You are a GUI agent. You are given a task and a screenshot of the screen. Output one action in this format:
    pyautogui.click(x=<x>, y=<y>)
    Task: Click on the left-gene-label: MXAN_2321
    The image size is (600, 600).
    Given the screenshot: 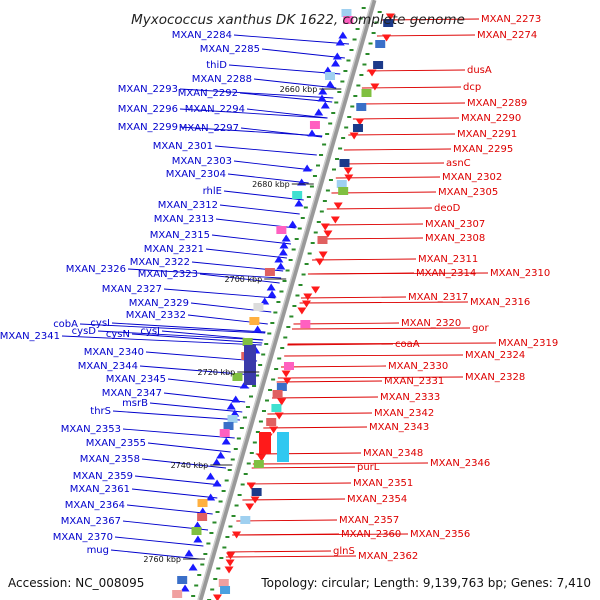 What is the action you would take?
    pyautogui.click(x=174, y=249)
    